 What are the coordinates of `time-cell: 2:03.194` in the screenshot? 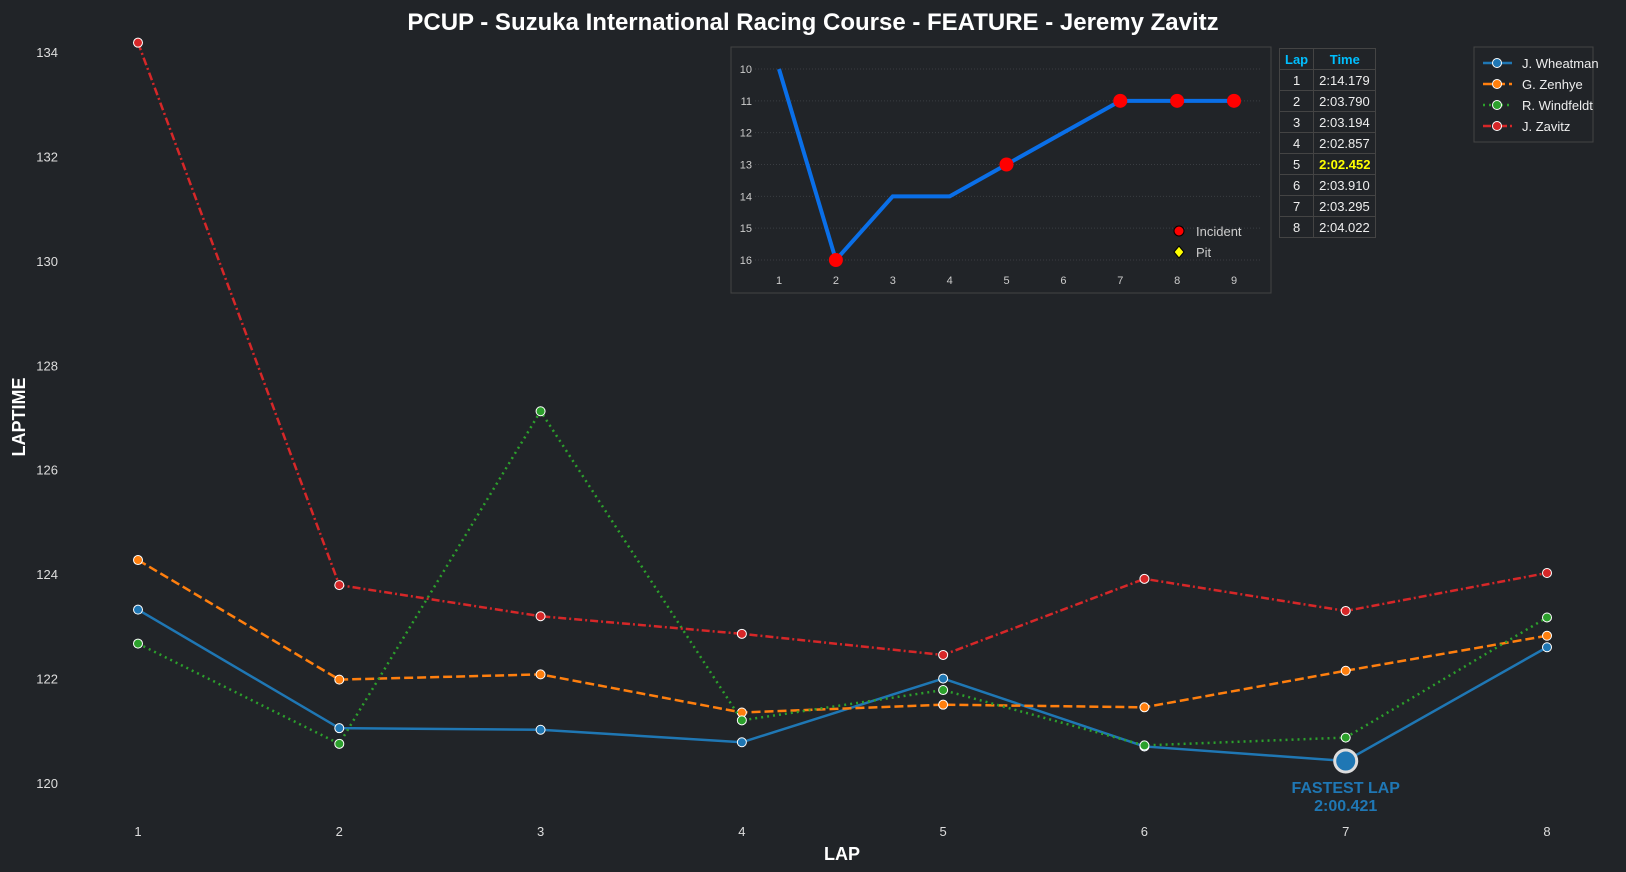 It's located at (1345, 122).